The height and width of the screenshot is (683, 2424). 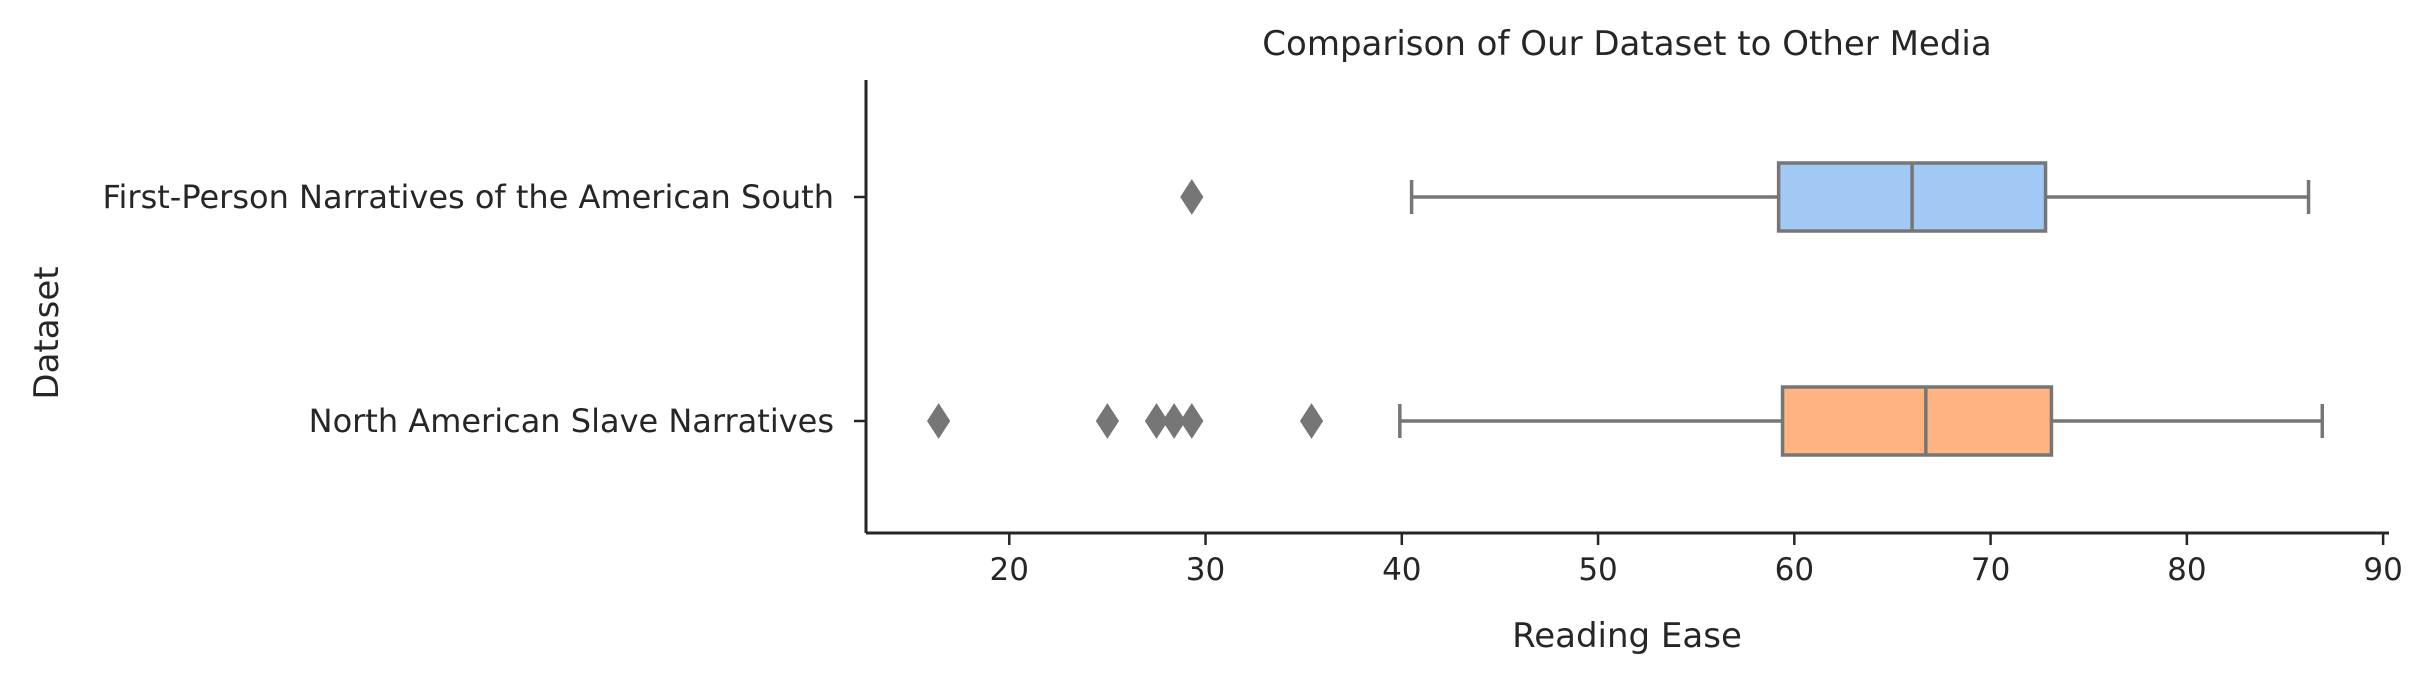 What do you see at coordinates (571, 421) in the screenshot?
I see `y-tick-label: North American Slave Narratives` at bounding box center [571, 421].